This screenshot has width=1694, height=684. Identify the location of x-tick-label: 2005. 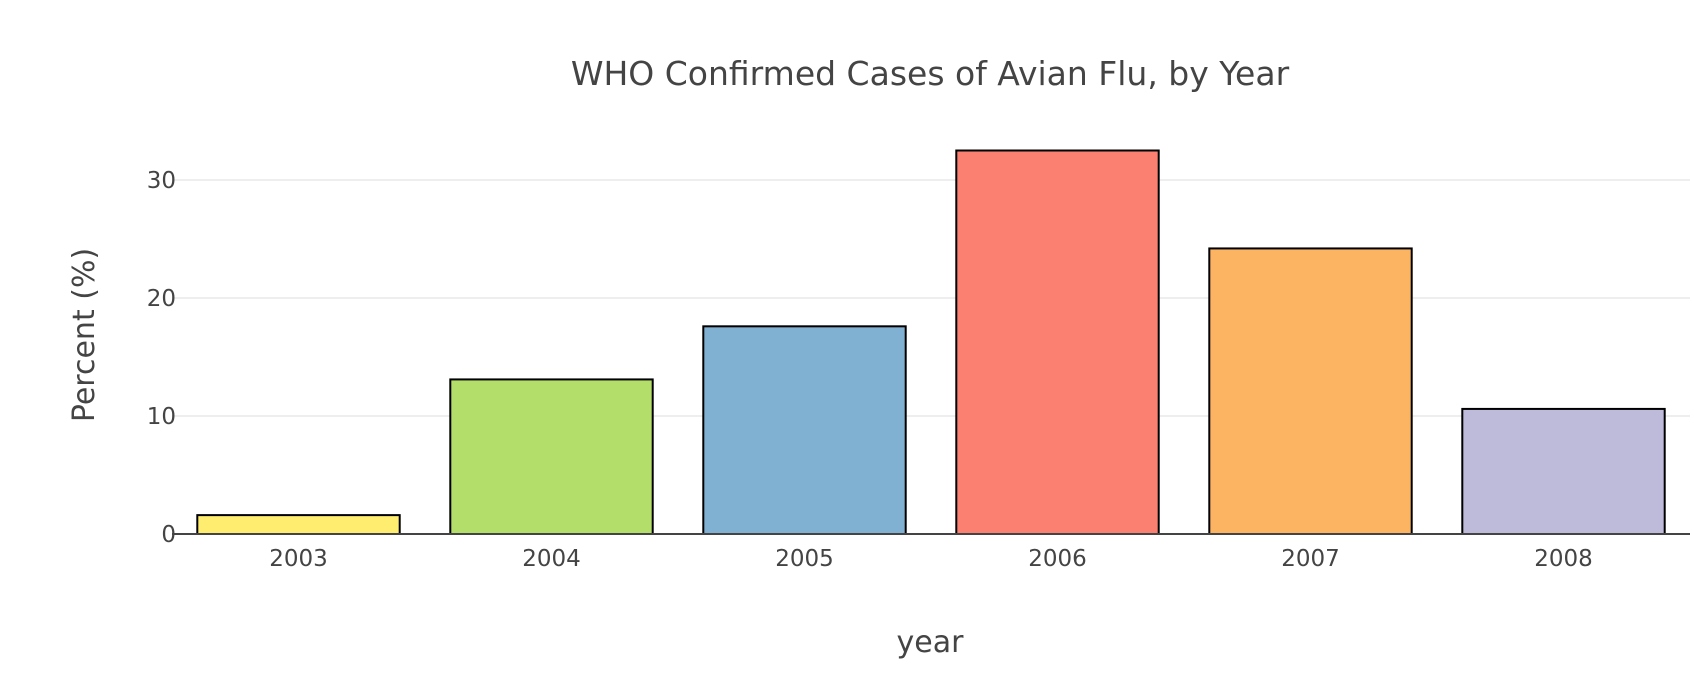
(804, 559).